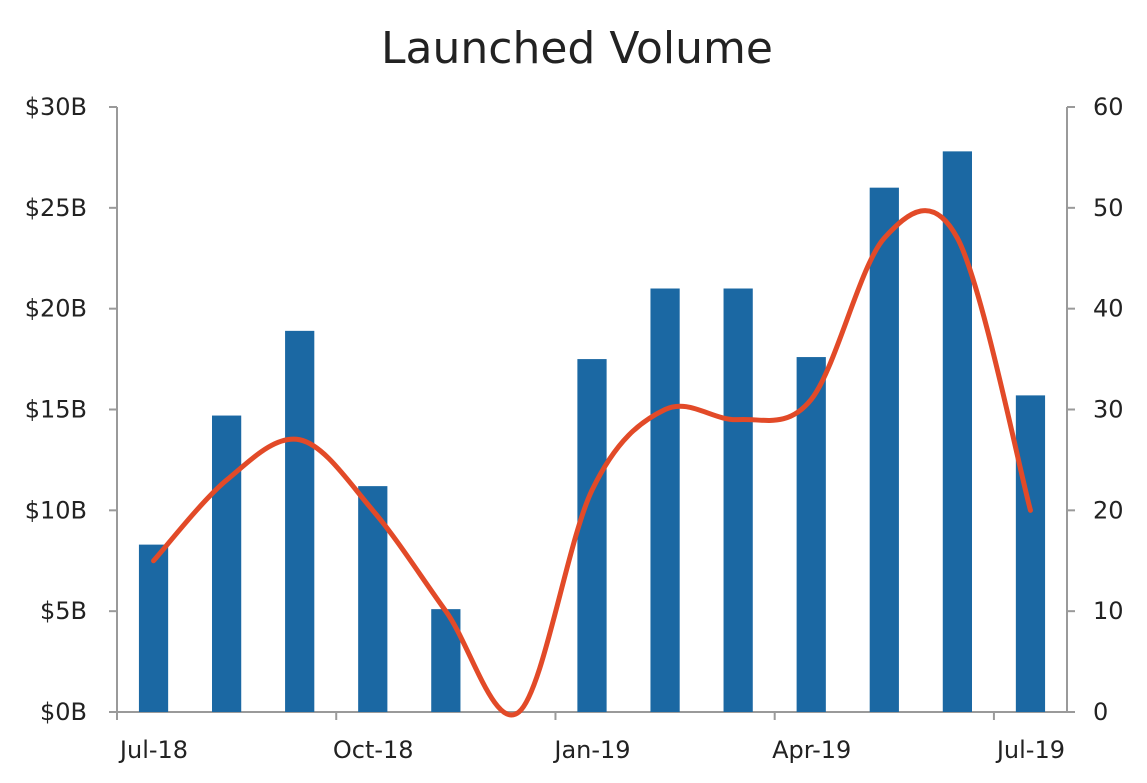 The width and height of the screenshot is (1147, 783). What do you see at coordinates (63, 712) in the screenshot?
I see `left-y-tick-label: $0B` at bounding box center [63, 712].